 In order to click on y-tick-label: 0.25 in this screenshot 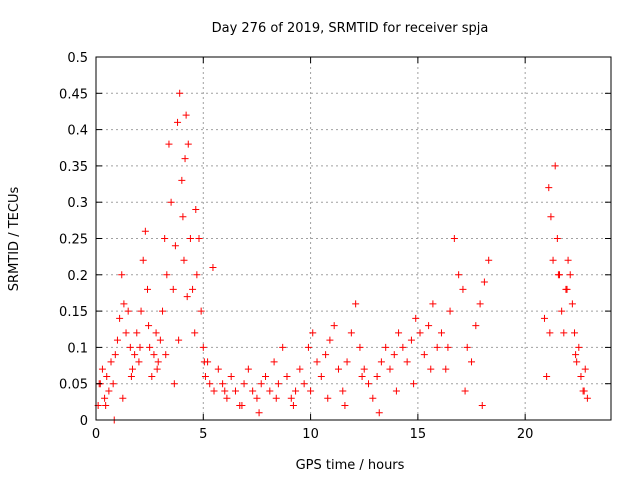, I will do `click(73, 240)`.